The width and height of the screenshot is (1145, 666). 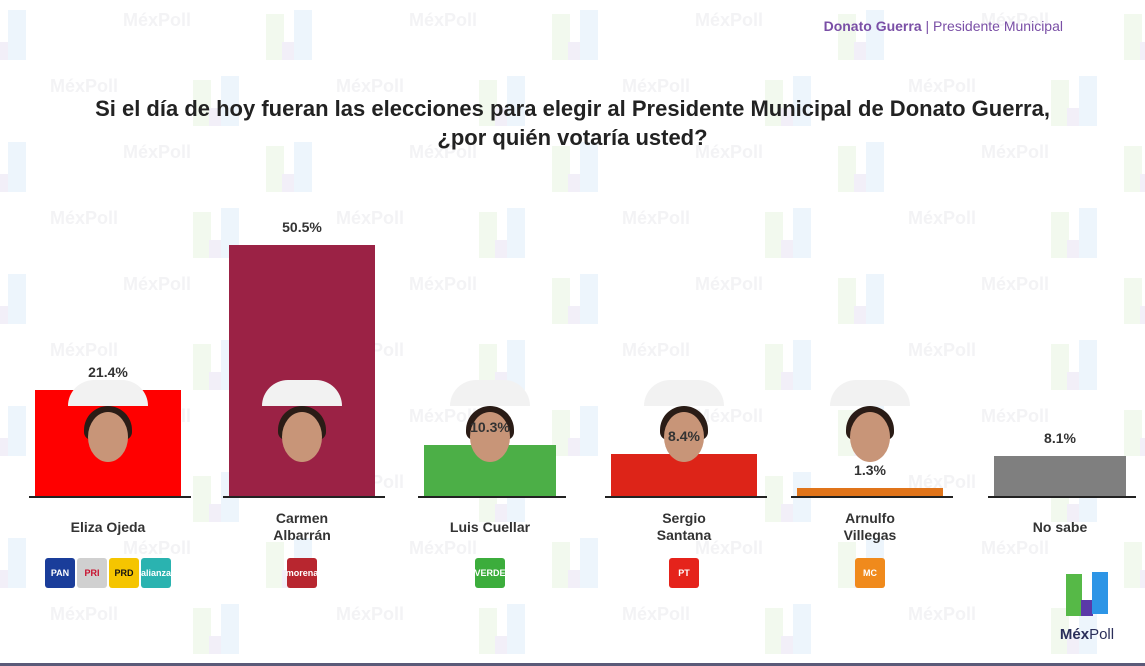 What do you see at coordinates (302, 526) in the screenshot?
I see `candidate-name: Carmen Albarrán` at bounding box center [302, 526].